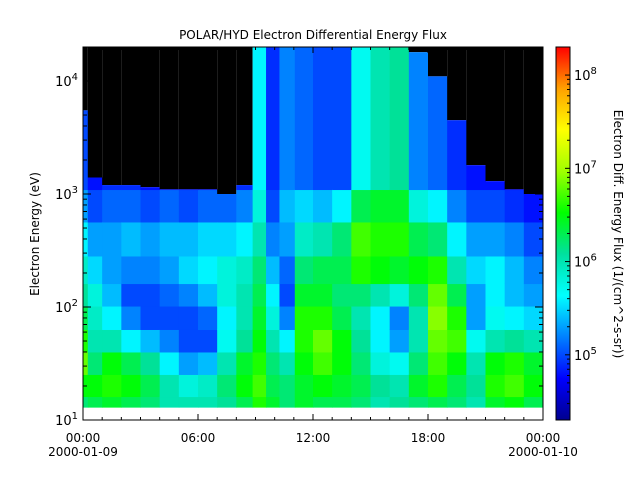  Describe the element at coordinates (585, 168) in the screenshot. I see `colorbar-tick-label: 107` at that location.